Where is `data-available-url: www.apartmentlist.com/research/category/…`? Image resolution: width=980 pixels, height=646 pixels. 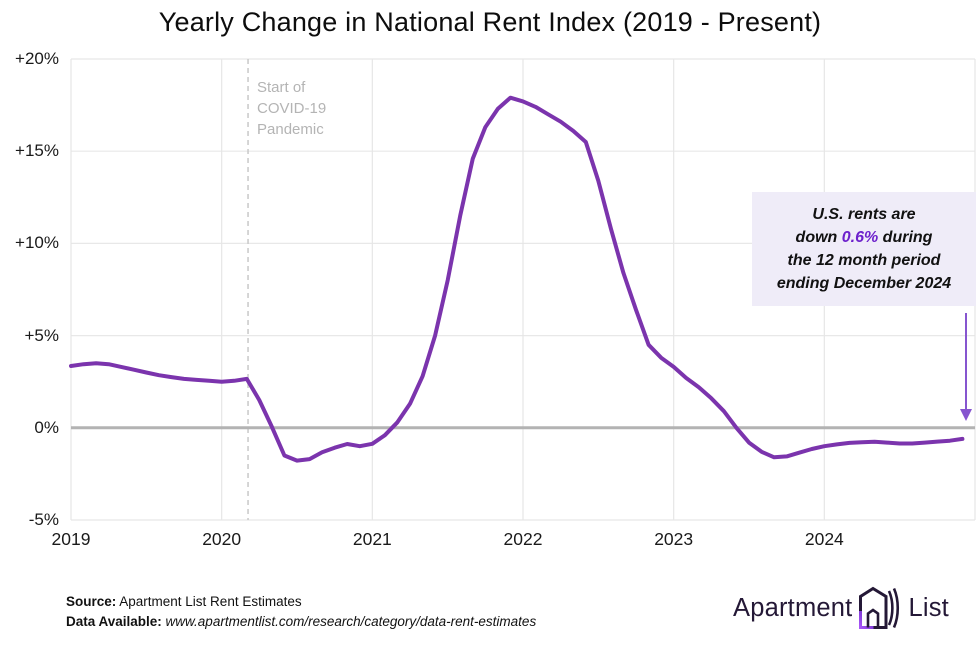 data-available-url: www.apartmentlist.com/research/category/… is located at coordinates (349, 621).